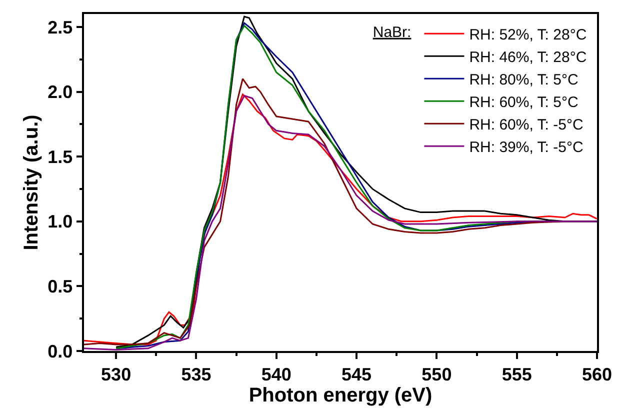 The height and width of the screenshot is (410, 624). Describe the element at coordinates (60, 286) in the screenshot. I see `y-tick-label: 0.5` at that location.